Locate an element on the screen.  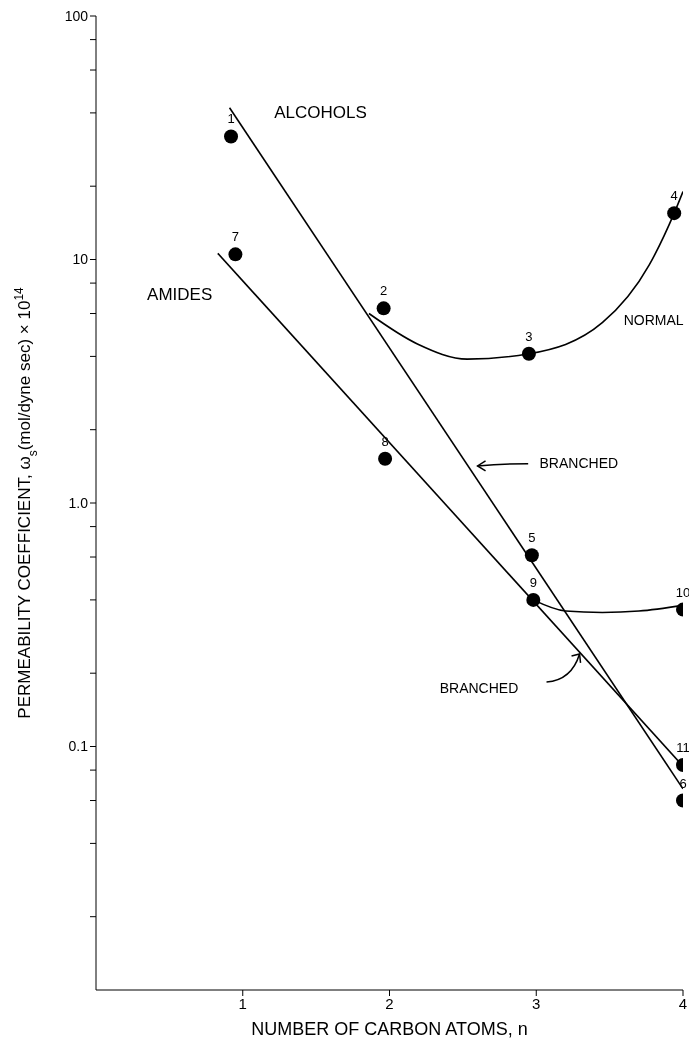
annotation: ALCOHOLS is located at coordinates (320, 113).